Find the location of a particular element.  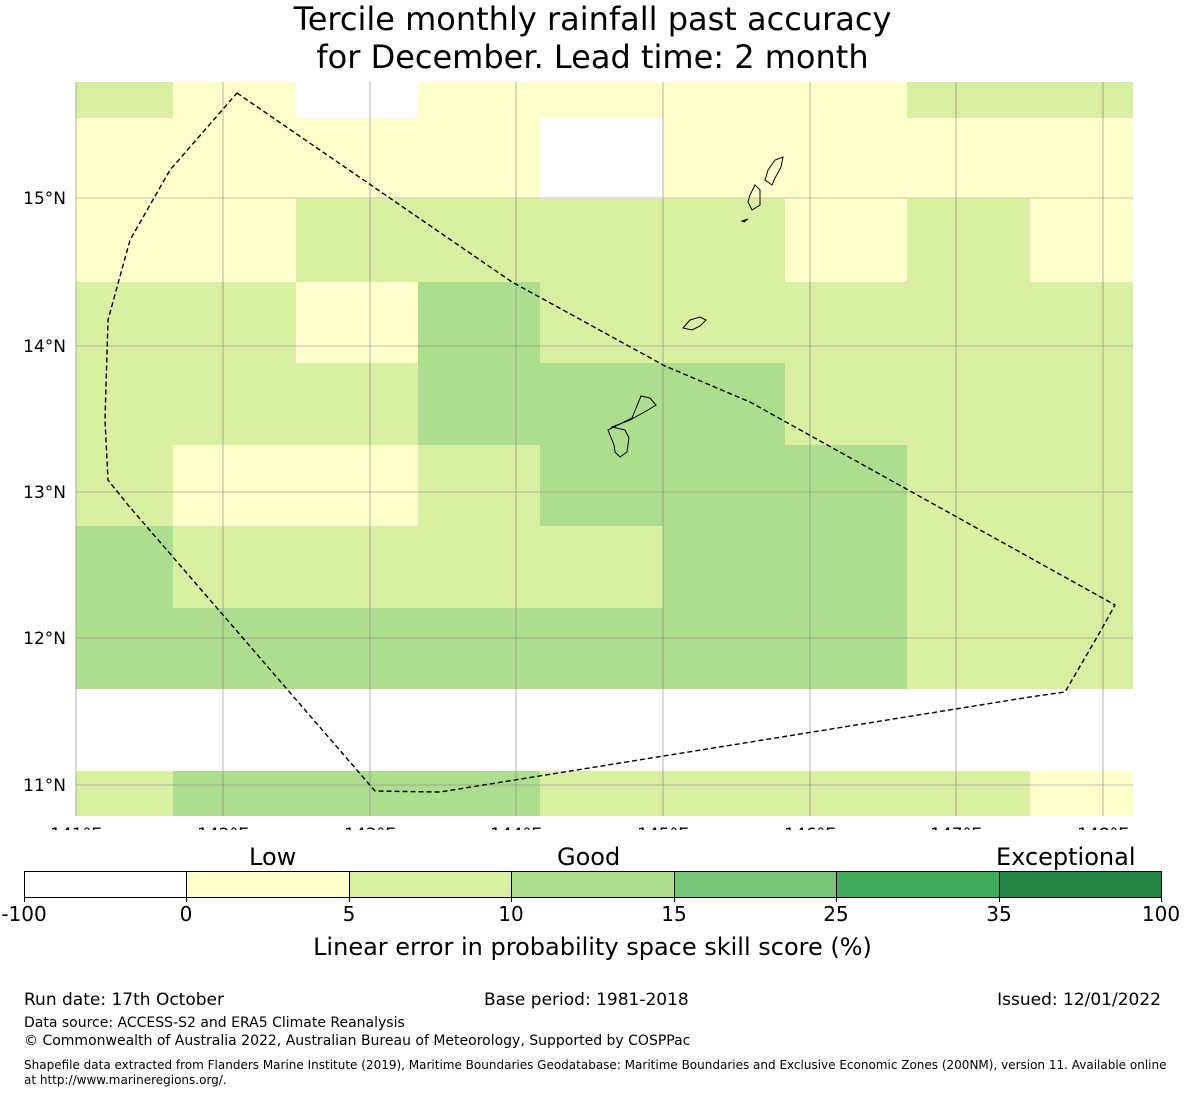

colorbar-tick-label: -100 is located at coordinates (24, 914).